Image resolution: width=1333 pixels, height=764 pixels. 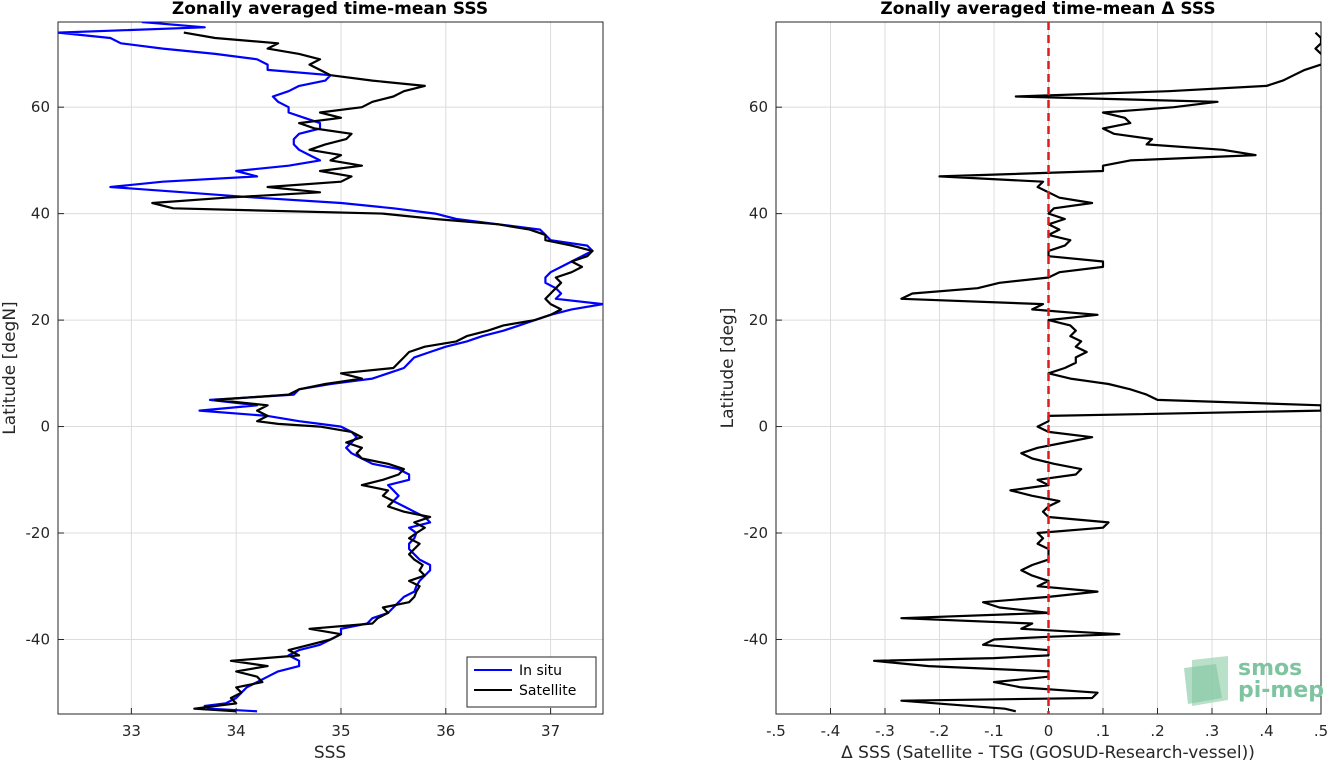 I want to click on right-xtick-label-9: .4, so click(x=1266, y=731).